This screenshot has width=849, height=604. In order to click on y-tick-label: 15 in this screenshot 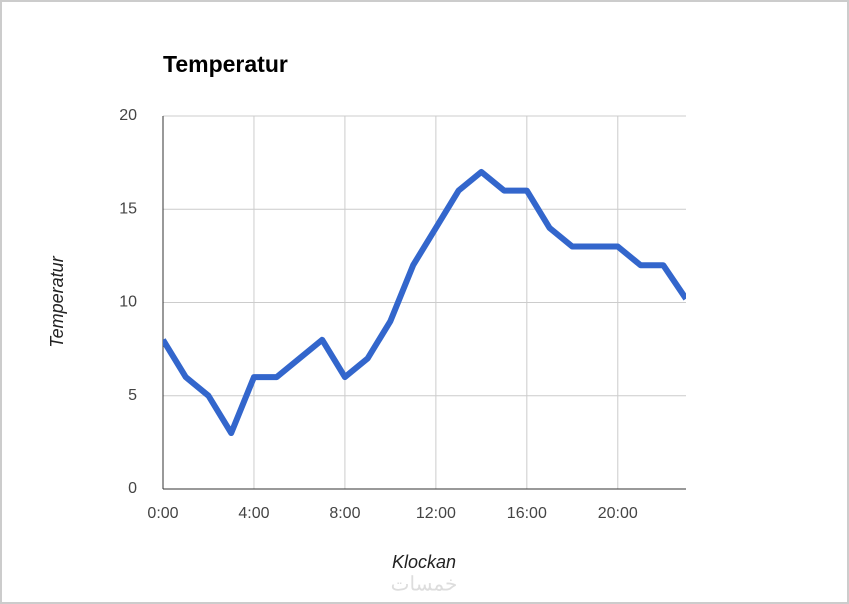, I will do `click(128, 208)`.